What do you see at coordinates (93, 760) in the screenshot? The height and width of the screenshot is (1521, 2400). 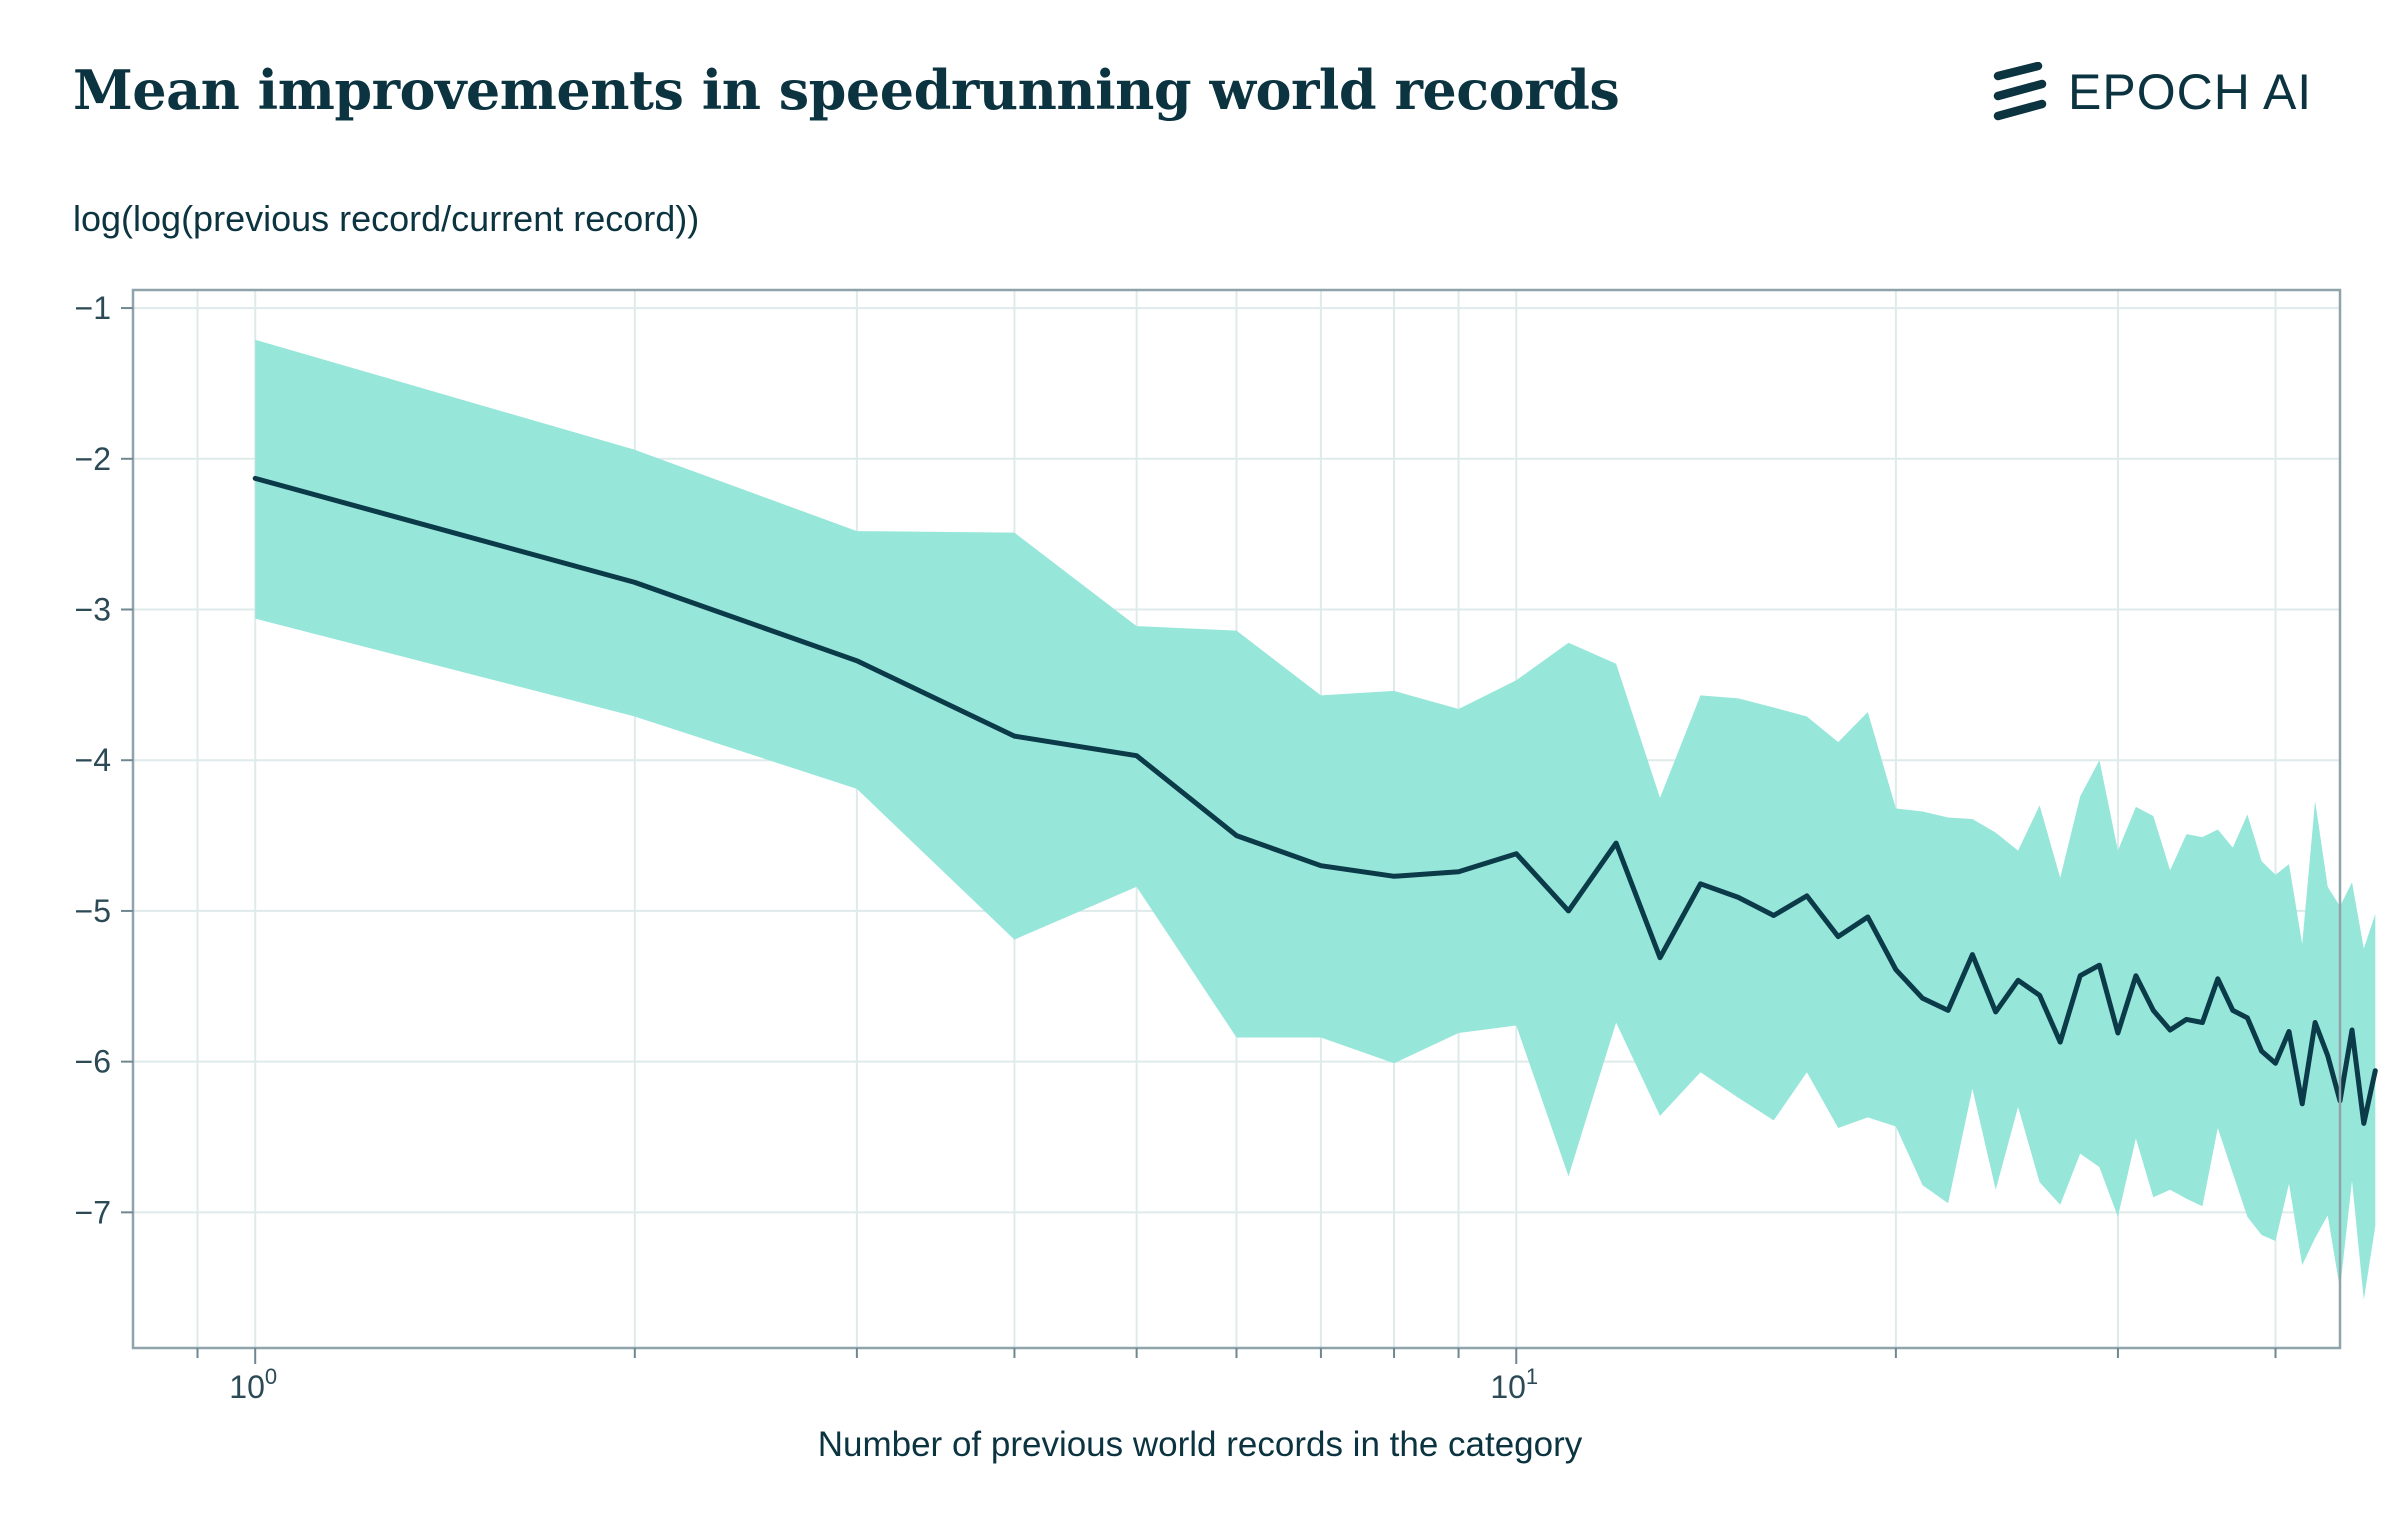 I see `y-tick-label: −4` at bounding box center [93, 760].